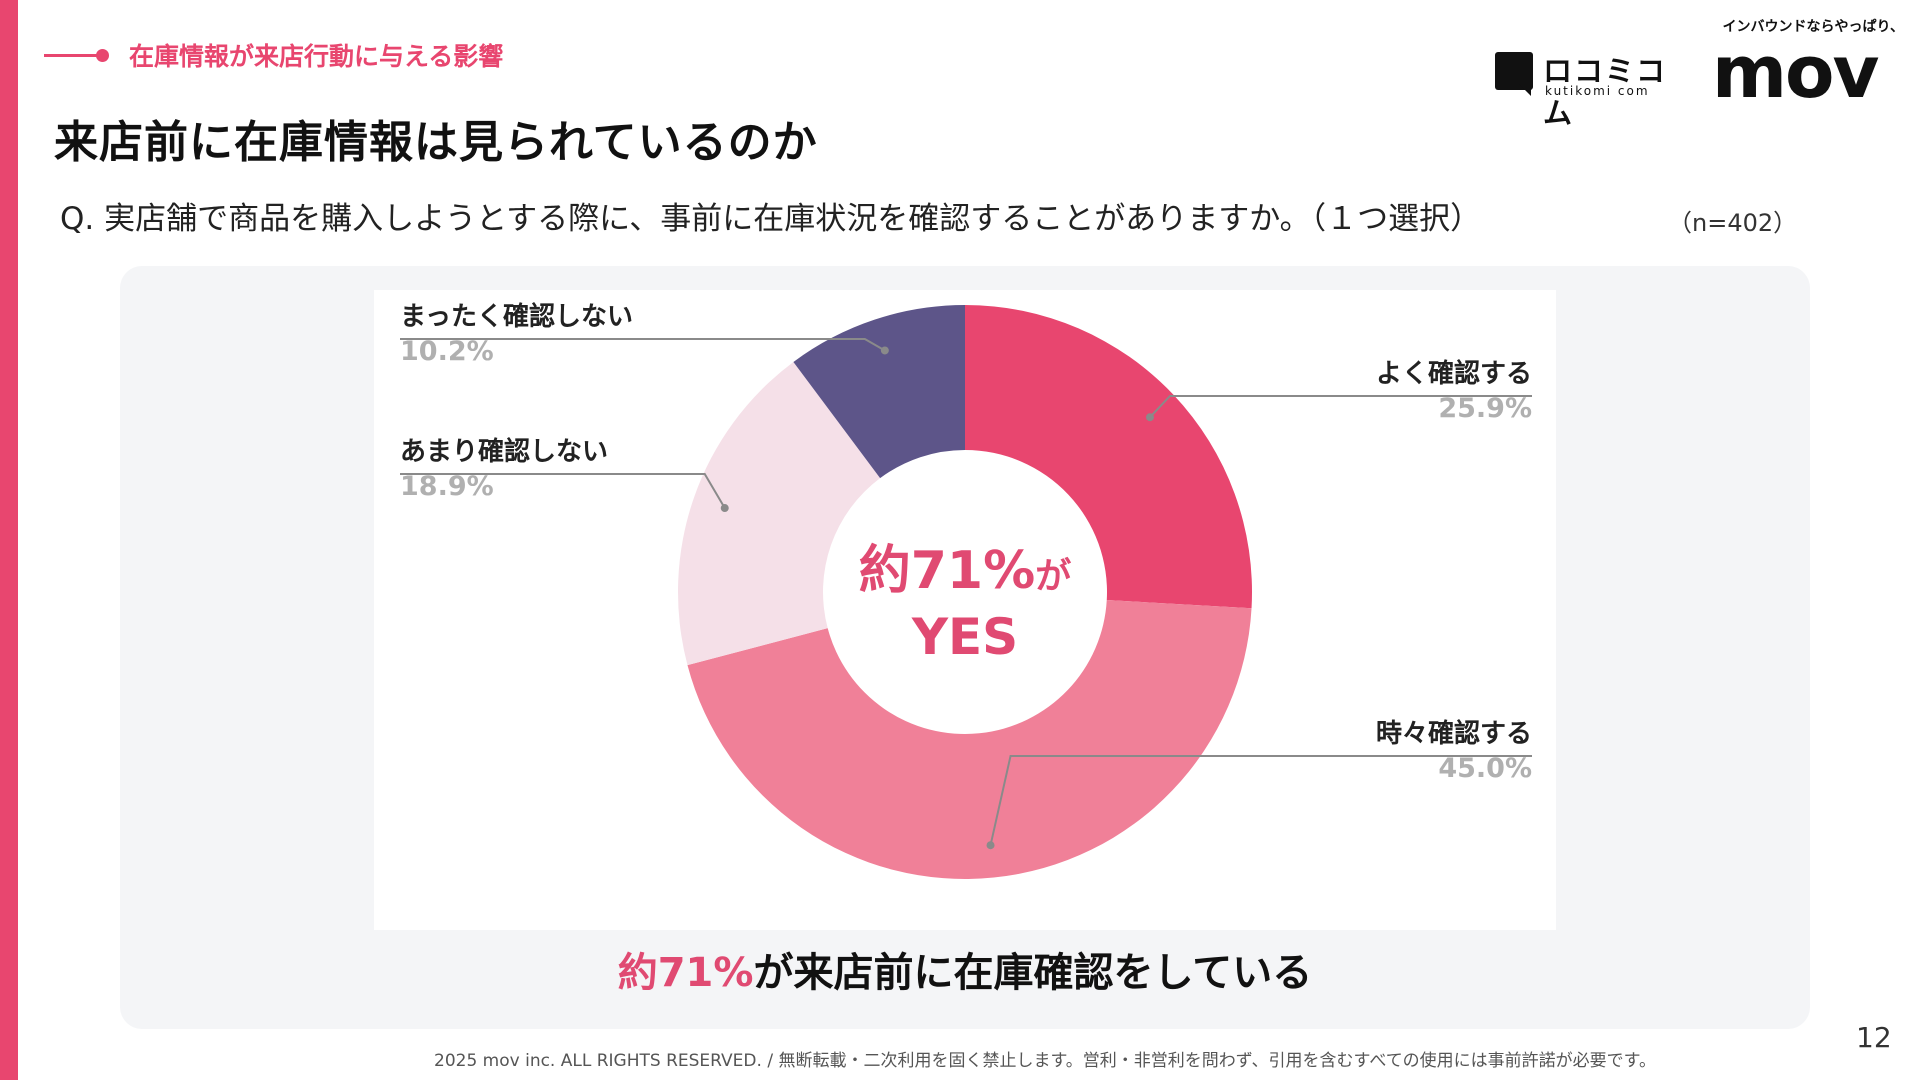  What do you see at coordinates (964, 637) in the screenshot?
I see `center-text-line2: YES` at bounding box center [964, 637].